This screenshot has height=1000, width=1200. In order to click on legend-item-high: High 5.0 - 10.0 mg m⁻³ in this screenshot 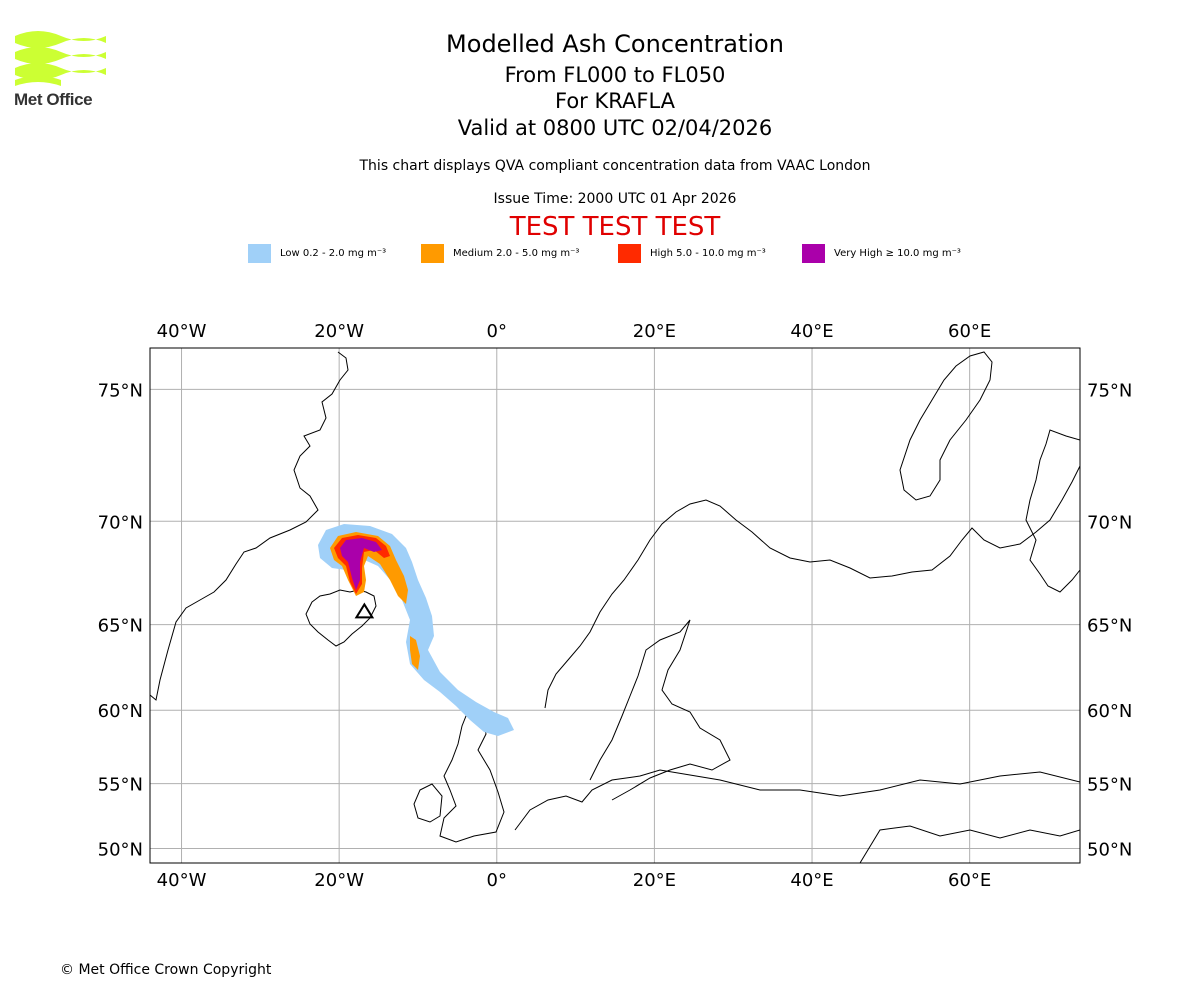, I will do `click(692, 253)`.